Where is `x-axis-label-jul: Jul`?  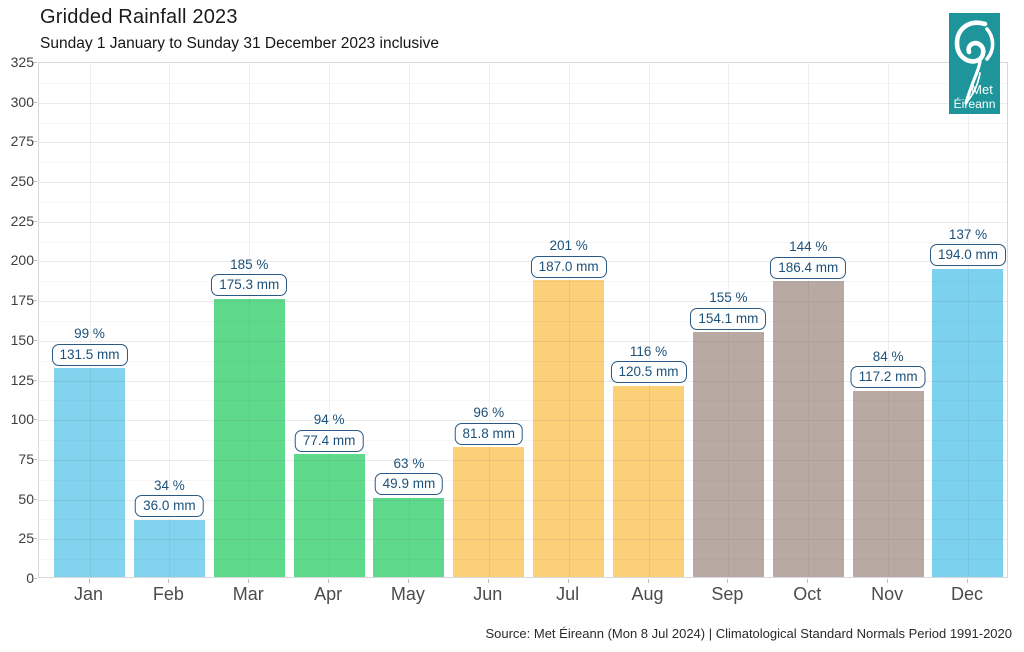
x-axis-label-jul: Jul is located at coordinates (568, 594).